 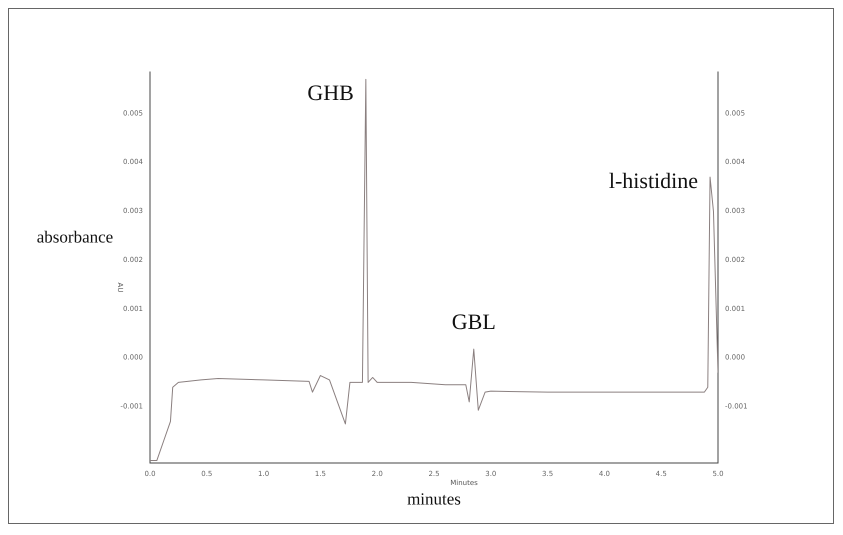 What do you see at coordinates (653, 180) in the screenshot?
I see `annotation: l-histidine` at bounding box center [653, 180].